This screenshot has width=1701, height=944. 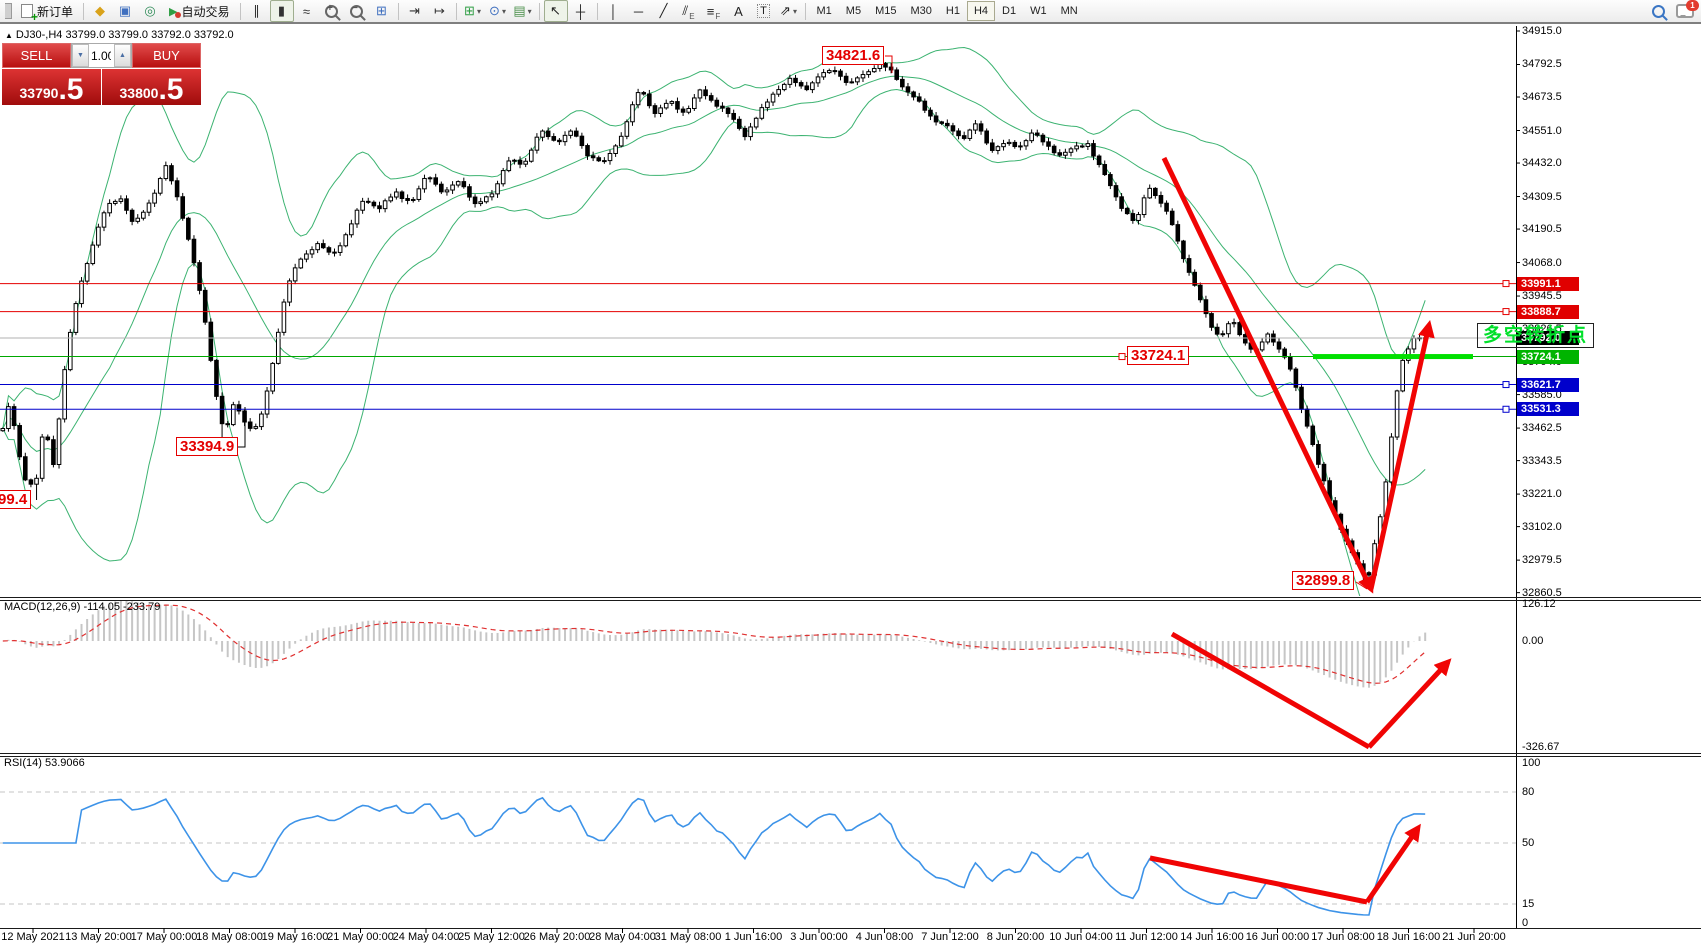 I want to click on turning-point-annotation: 多空转折点, so click(x=1536, y=335).